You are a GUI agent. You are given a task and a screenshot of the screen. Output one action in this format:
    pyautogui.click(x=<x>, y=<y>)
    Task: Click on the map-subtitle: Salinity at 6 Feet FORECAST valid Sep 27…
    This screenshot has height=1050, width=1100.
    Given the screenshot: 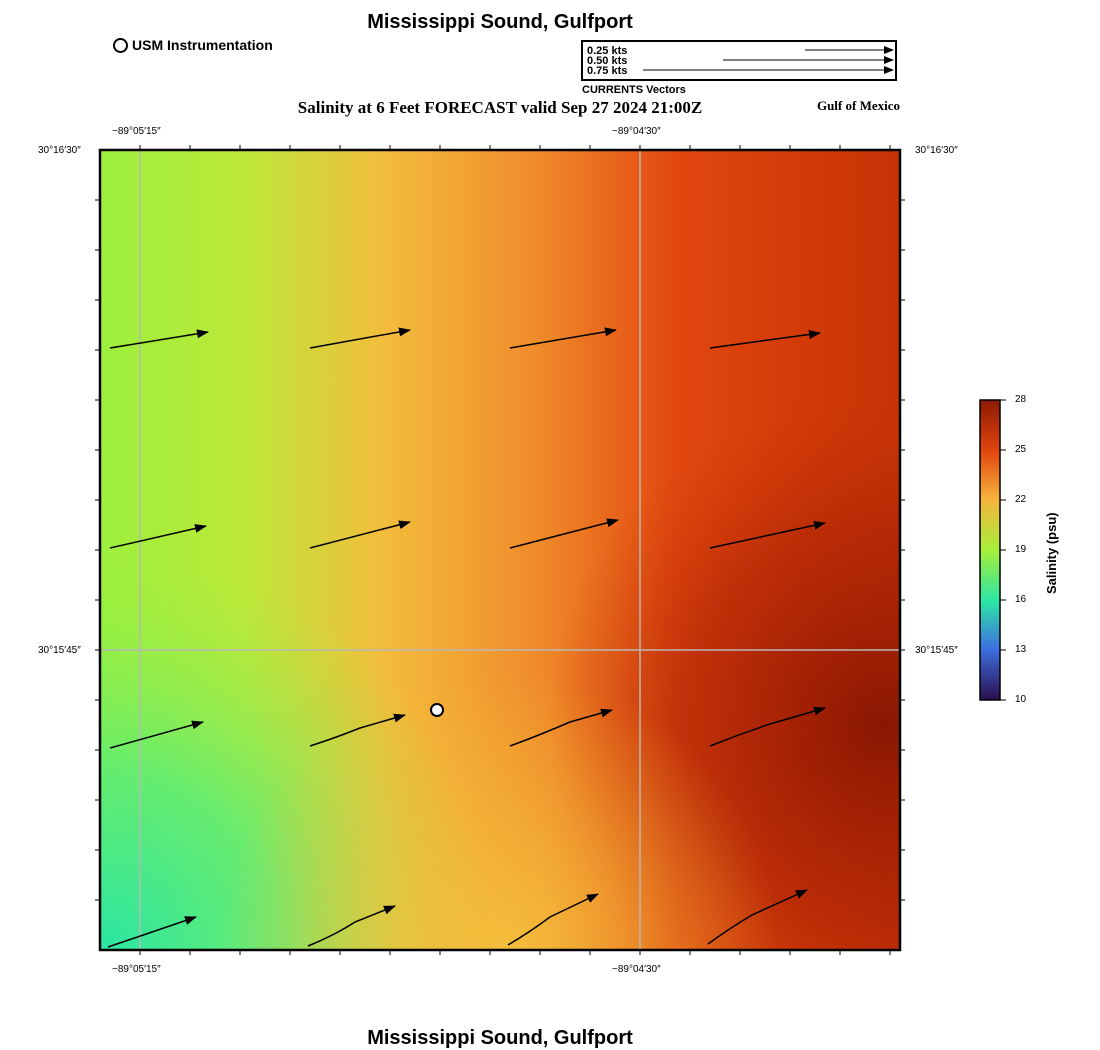 What is the action you would take?
    pyautogui.click(x=500, y=107)
    